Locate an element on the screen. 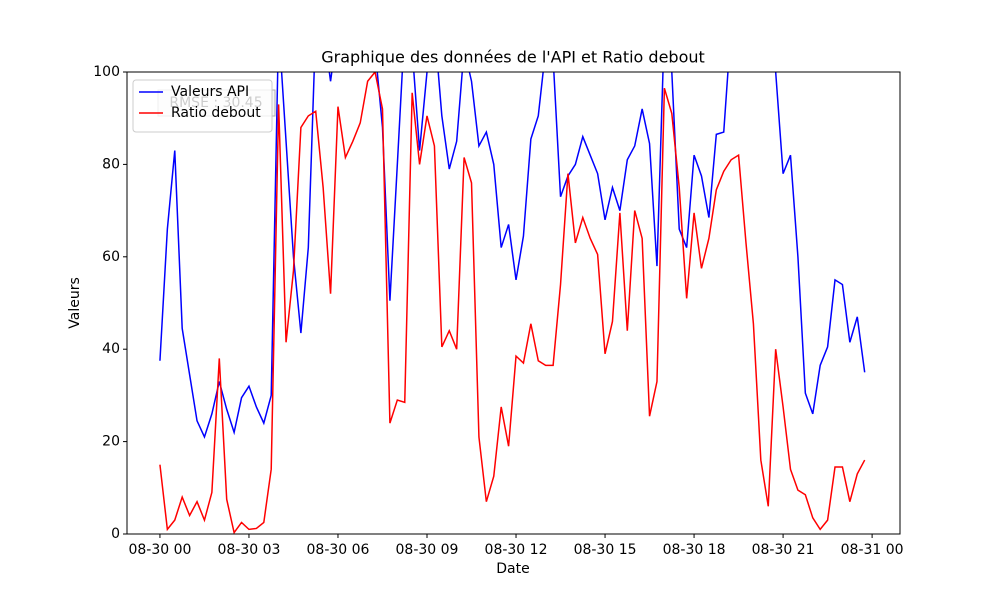 Image resolution: width=1000 pixels, height=600 pixels. legend: Valeurs API Ratio debout is located at coordinates (202, 106).